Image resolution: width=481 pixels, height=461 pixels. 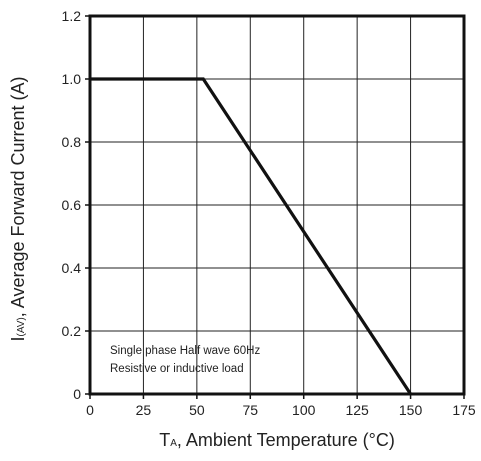 What do you see at coordinates (77, 394) in the screenshot?
I see `y-tick-label: 0` at bounding box center [77, 394].